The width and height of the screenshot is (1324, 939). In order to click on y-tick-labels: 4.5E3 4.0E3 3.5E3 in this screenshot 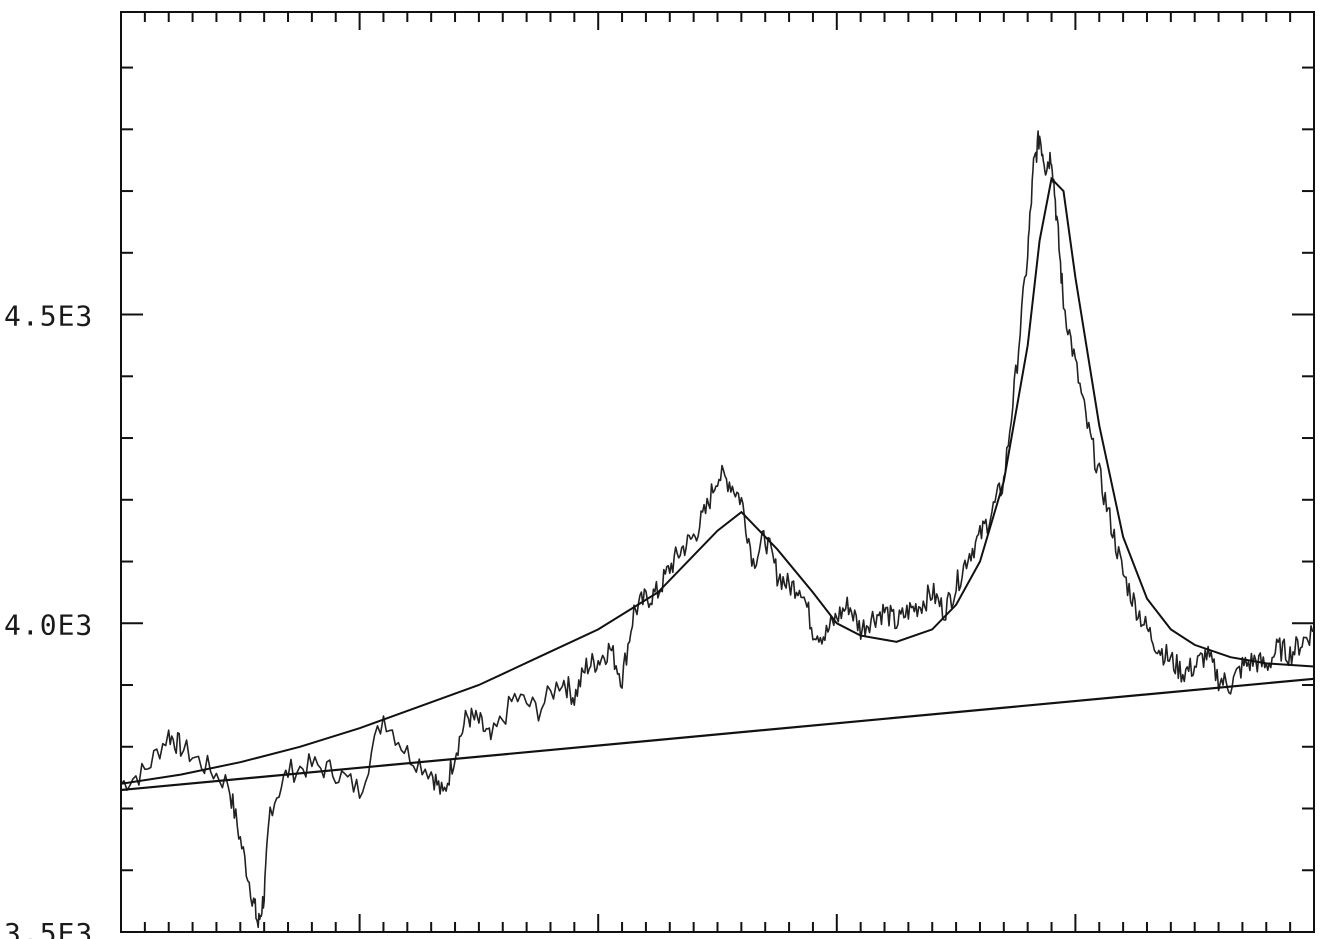, I will do `click(48, 619)`.